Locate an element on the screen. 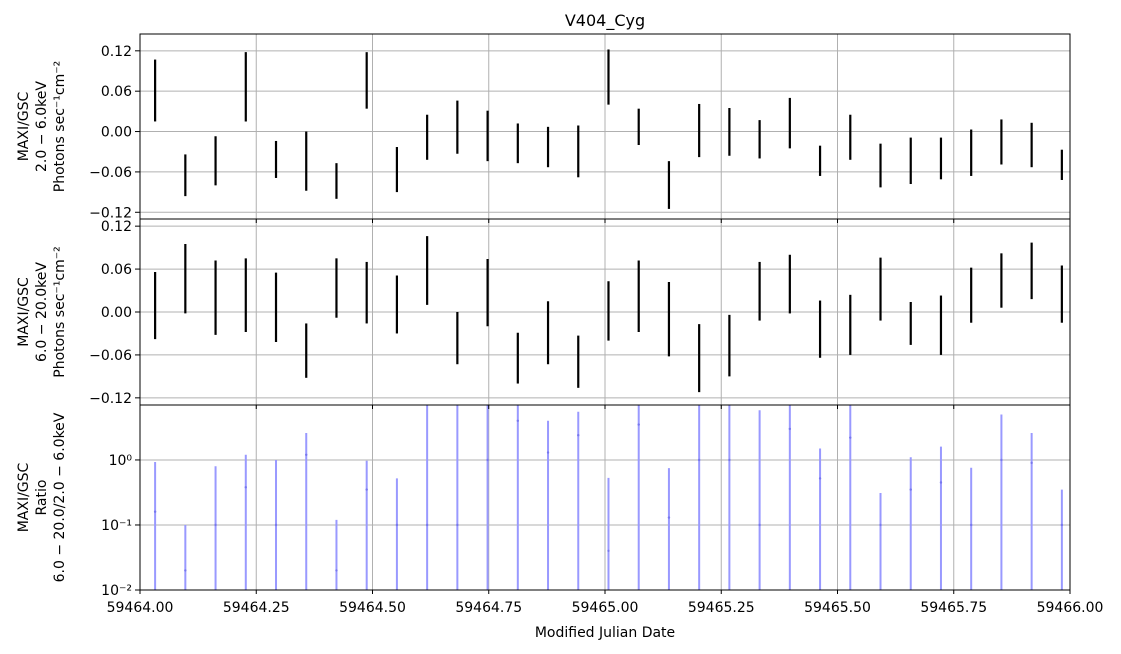 The width and height of the screenshot is (1121, 654). y-axis-ratio: 10⁰ 10⁻¹ 10⁻² is located at coordinates (120, 526).